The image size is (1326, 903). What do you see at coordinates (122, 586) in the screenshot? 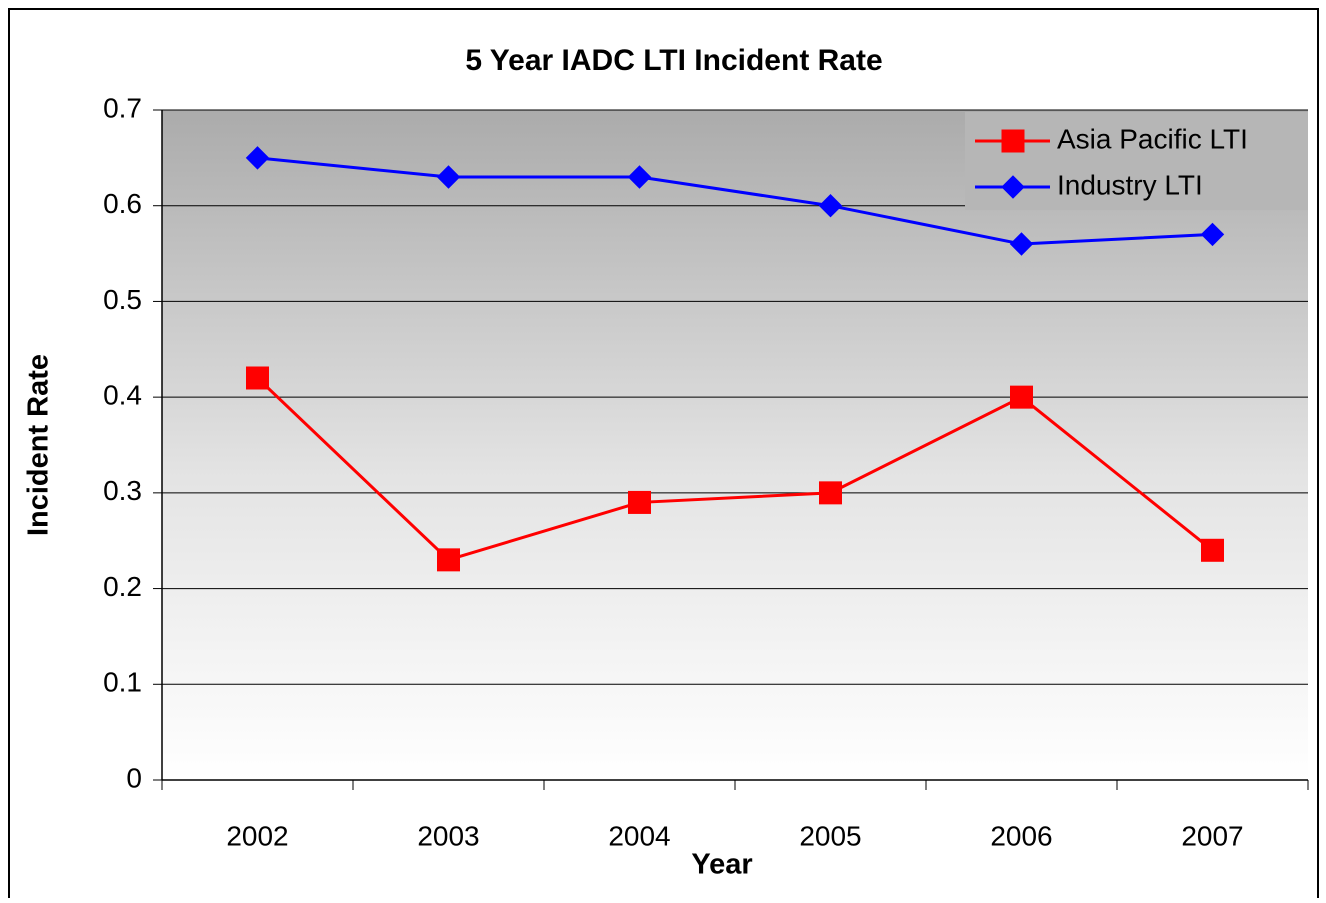
I see `y-tick-label: 0.2` at bounding box center [122, 586].